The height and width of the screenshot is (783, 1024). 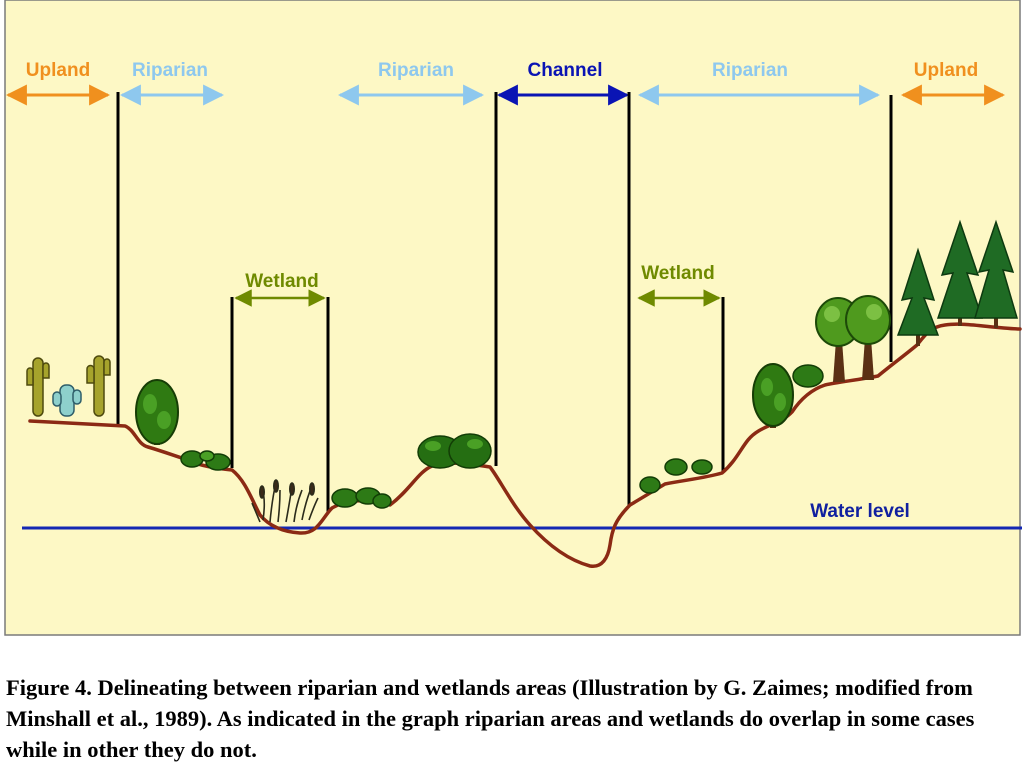 What do you see at coordinates (853, 338) in the screenshot?
I see `deciduous-tree-icon` at bounding box center [853, 338].